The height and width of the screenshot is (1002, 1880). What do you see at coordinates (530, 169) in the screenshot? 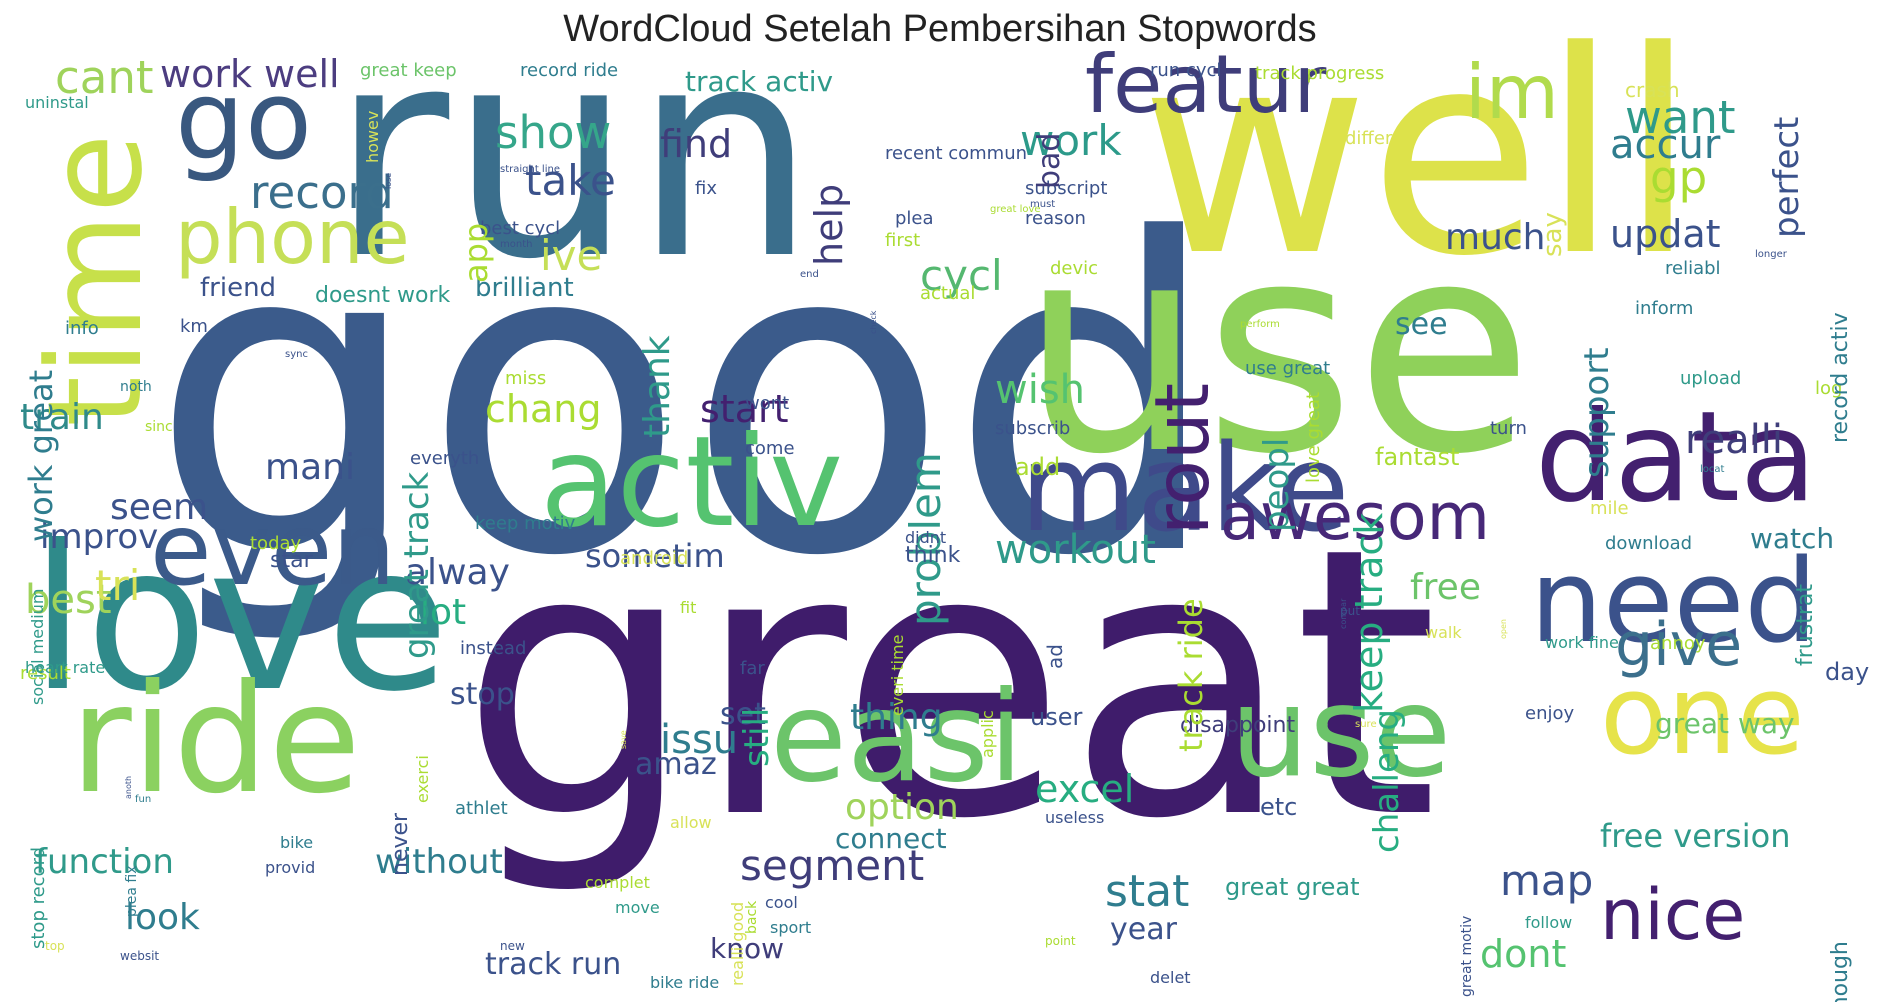
I see `word-straight-line: straight line` at bounding box center [530, 169].